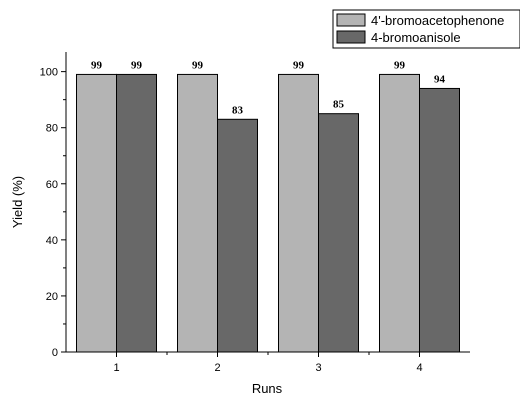 This screenshot has height=396, width=520. What do you see at coordinates (440, 79) in the screenshot?
I see `data-label: 94` at bounding box center [440, 79].